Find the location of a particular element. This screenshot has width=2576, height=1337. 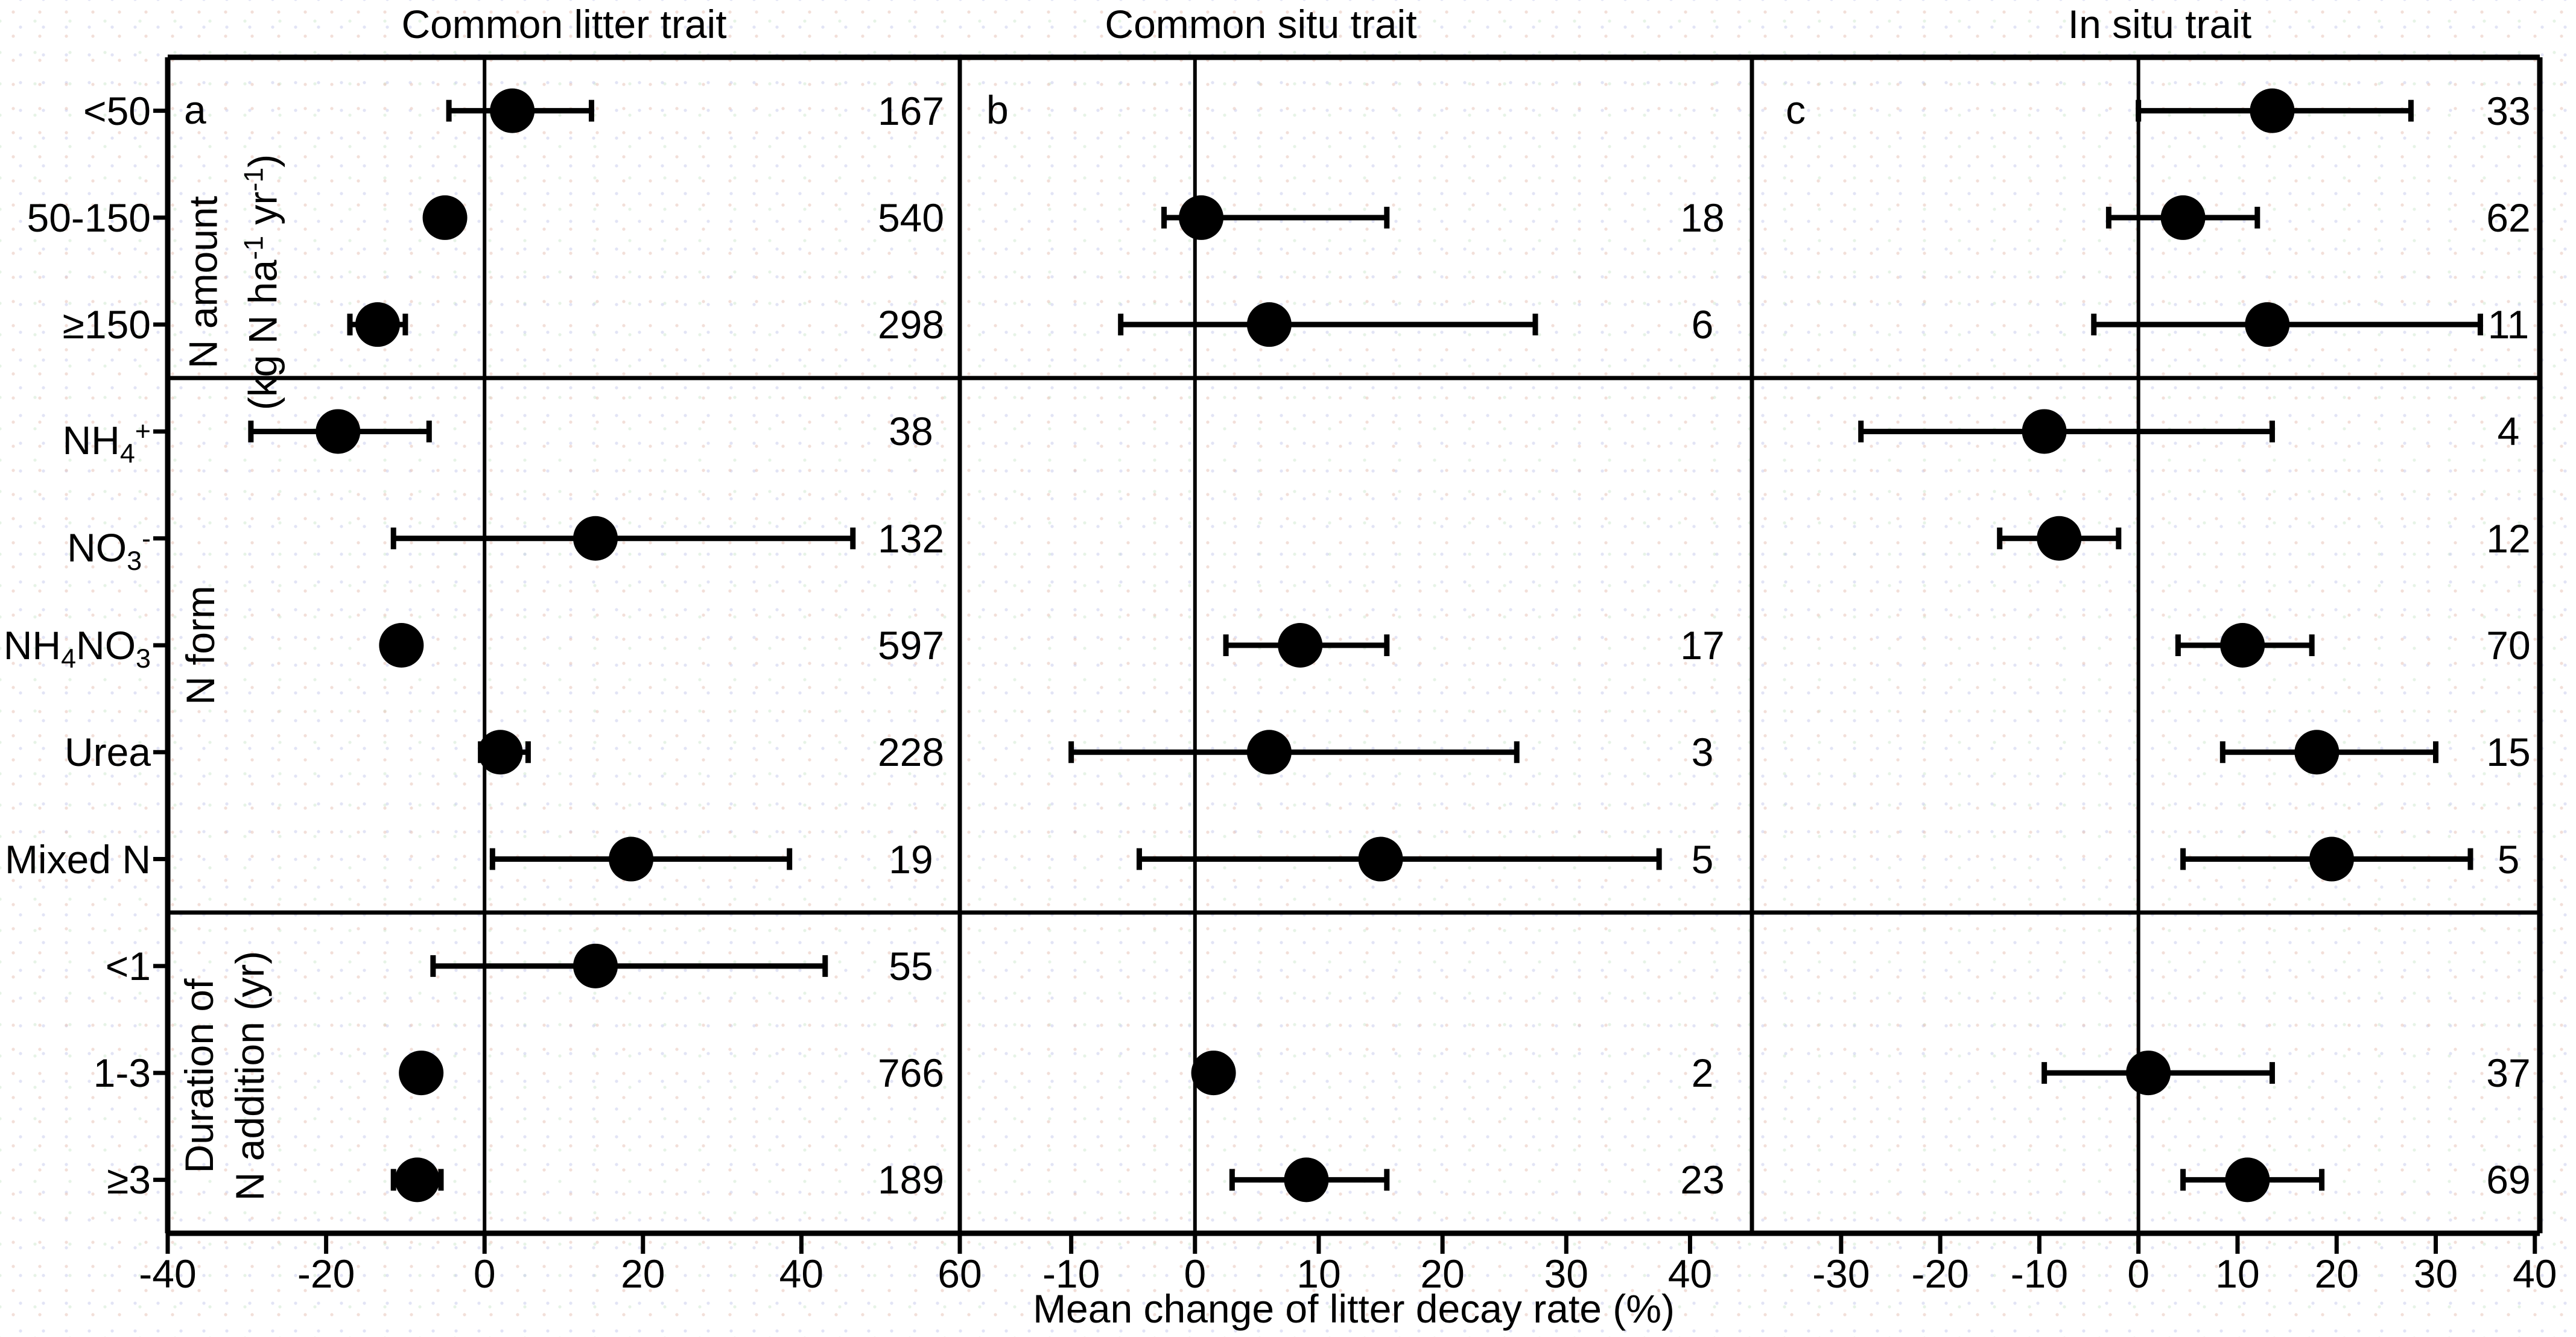

y-group-label-line: N amount is located at coordinates (203, 282).